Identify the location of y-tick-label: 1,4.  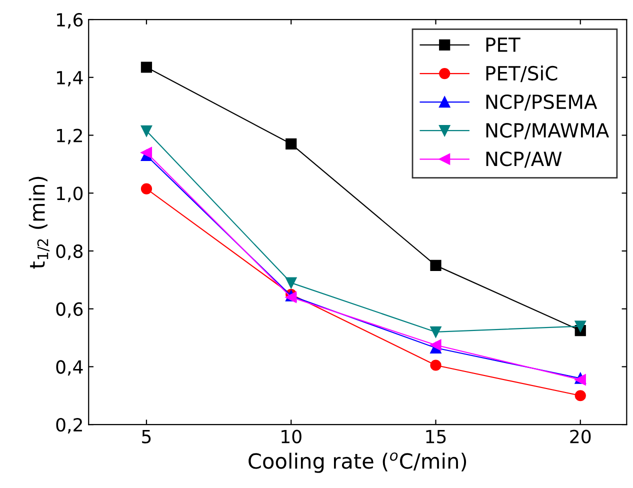
(70, 78).